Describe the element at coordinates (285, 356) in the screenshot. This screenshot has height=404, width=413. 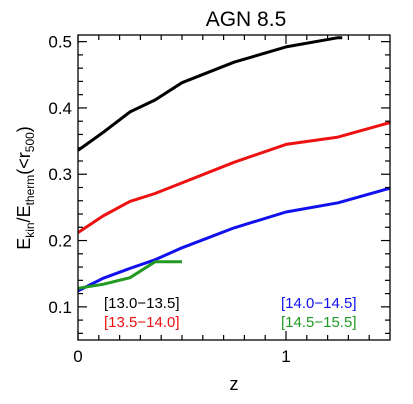
I see `x-tick-label: 1` at that location.